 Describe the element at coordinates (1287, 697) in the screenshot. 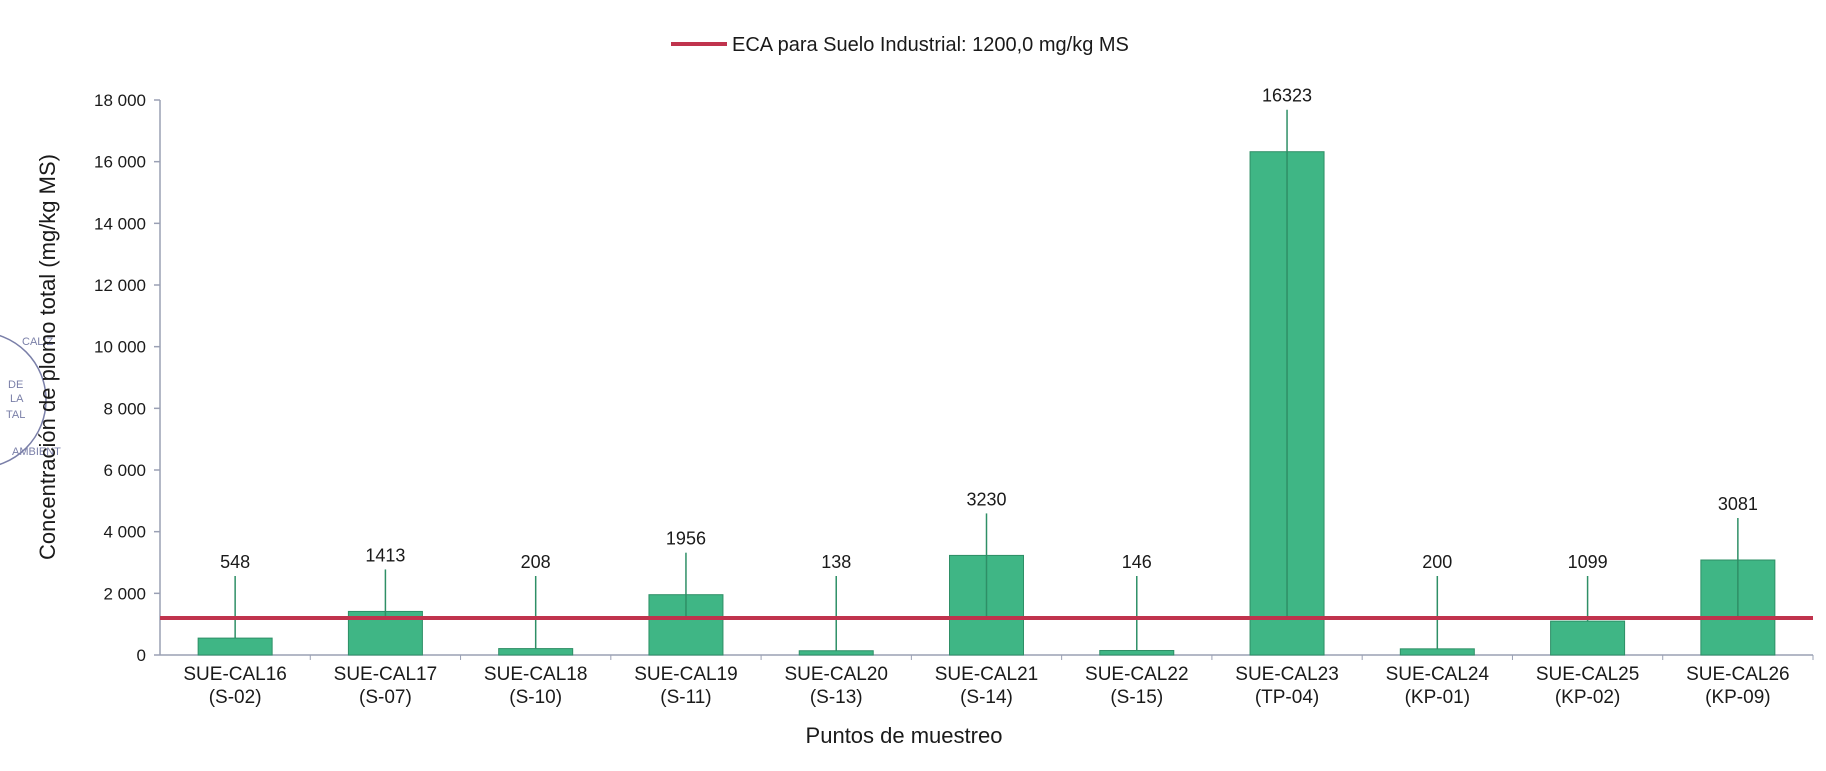

I see `x-tick-sublabel: (TP-04)` at that location.